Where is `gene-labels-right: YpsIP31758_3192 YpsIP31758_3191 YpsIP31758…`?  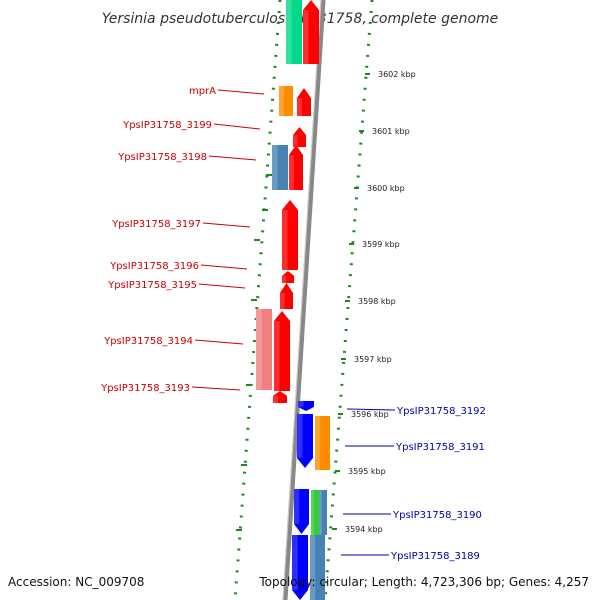 gene-labels-right: YpsIP31758_3192 YpsIP31758_3191 YpsIP31758… is located at coordinates (413, 484).